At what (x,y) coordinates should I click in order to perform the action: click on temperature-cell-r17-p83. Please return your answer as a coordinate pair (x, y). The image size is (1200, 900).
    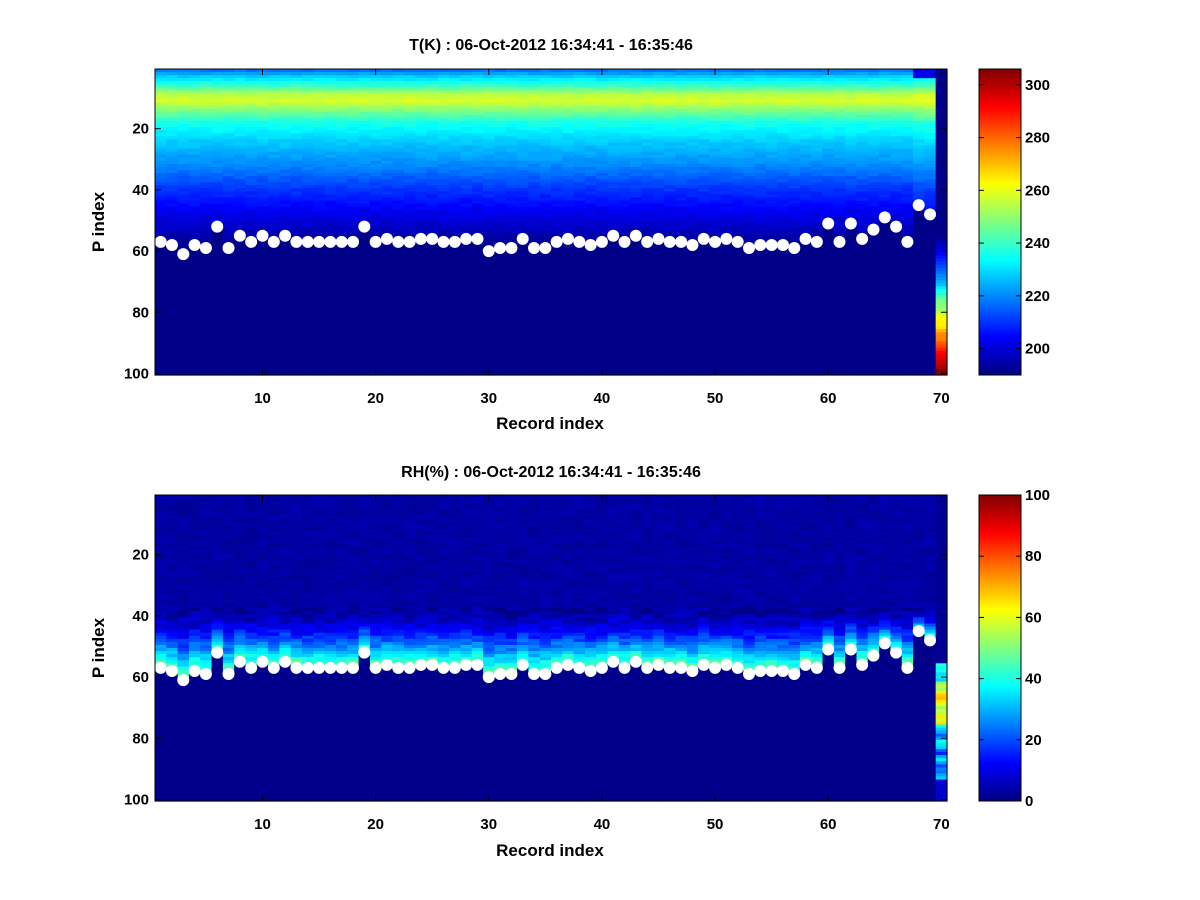
    Looking at the image, I should click on (342, 321).